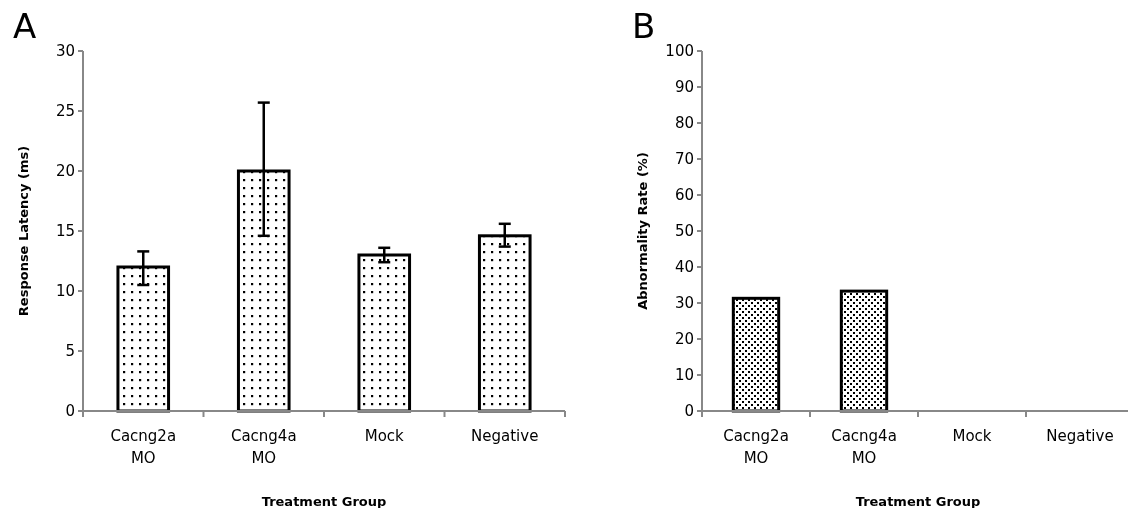  What do you see at coordinates (25, 26) in the screenshot?
I see `chart-title: A` at bounding box center [25, 26].